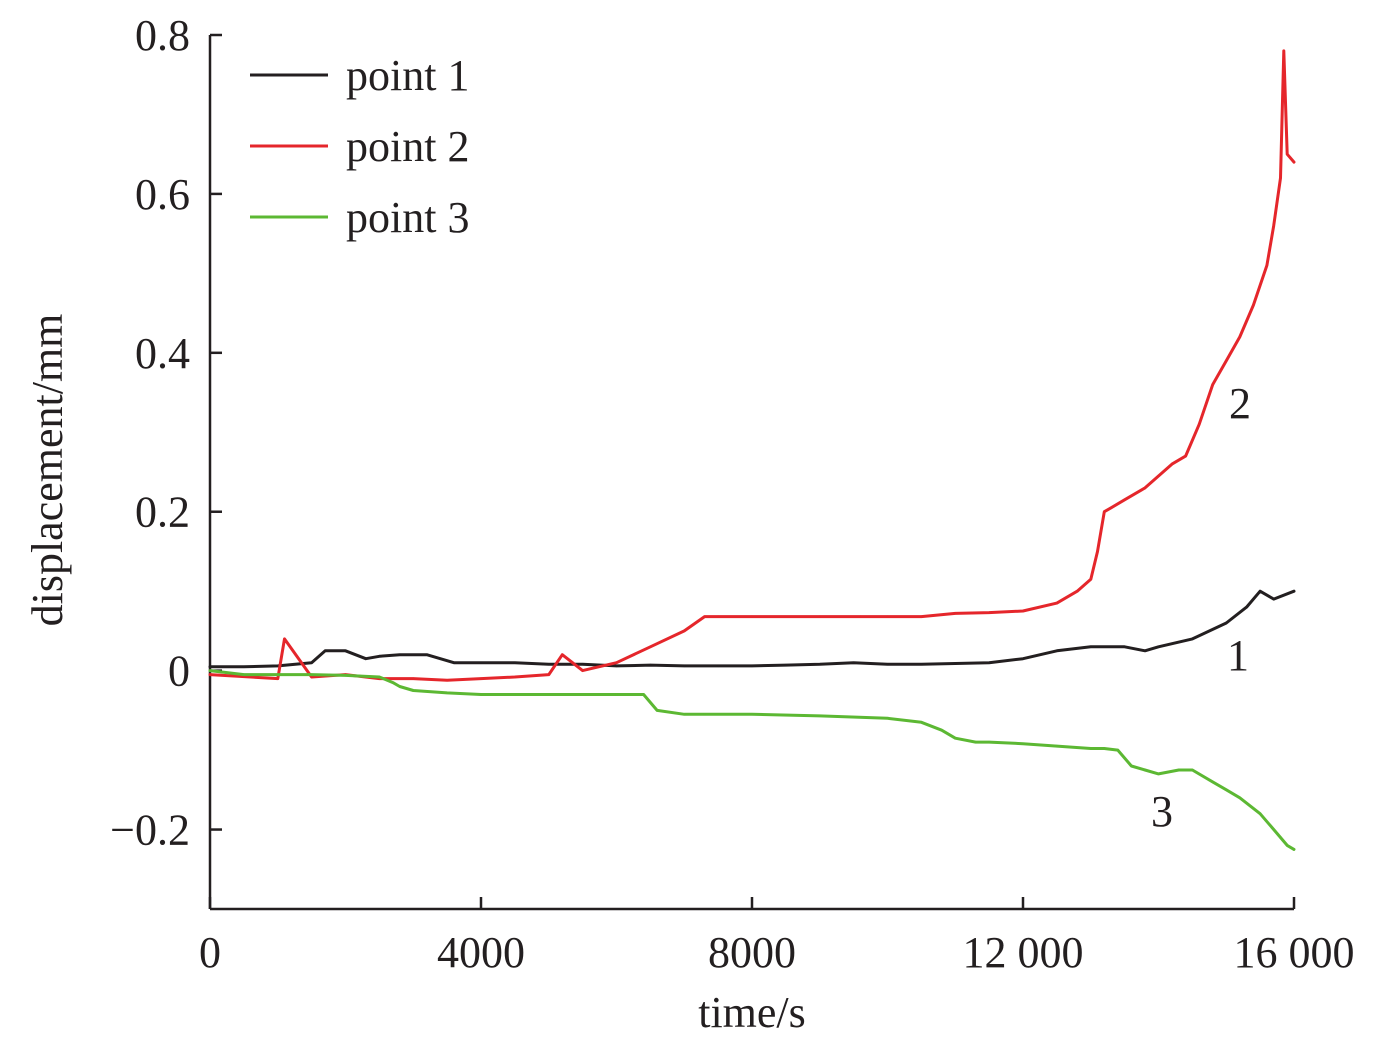 This screenshot has height=1049, width=1378. I want to click on curve-label-3: 3, so click(1162, 811).